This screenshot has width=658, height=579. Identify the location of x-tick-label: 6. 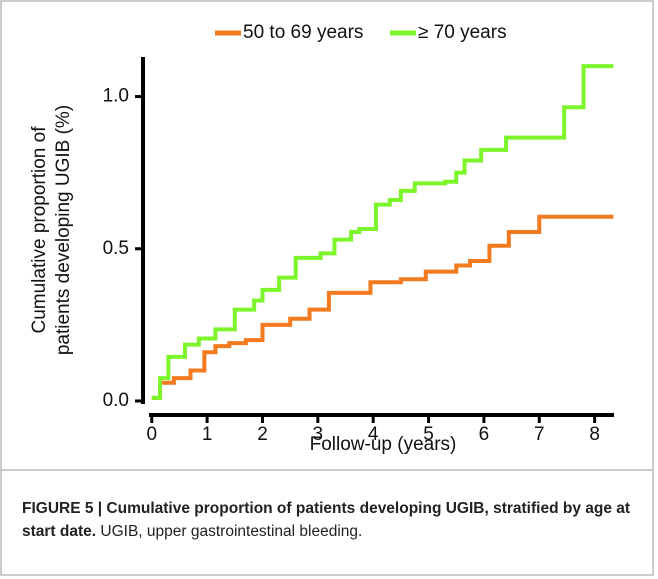
(484, 434).